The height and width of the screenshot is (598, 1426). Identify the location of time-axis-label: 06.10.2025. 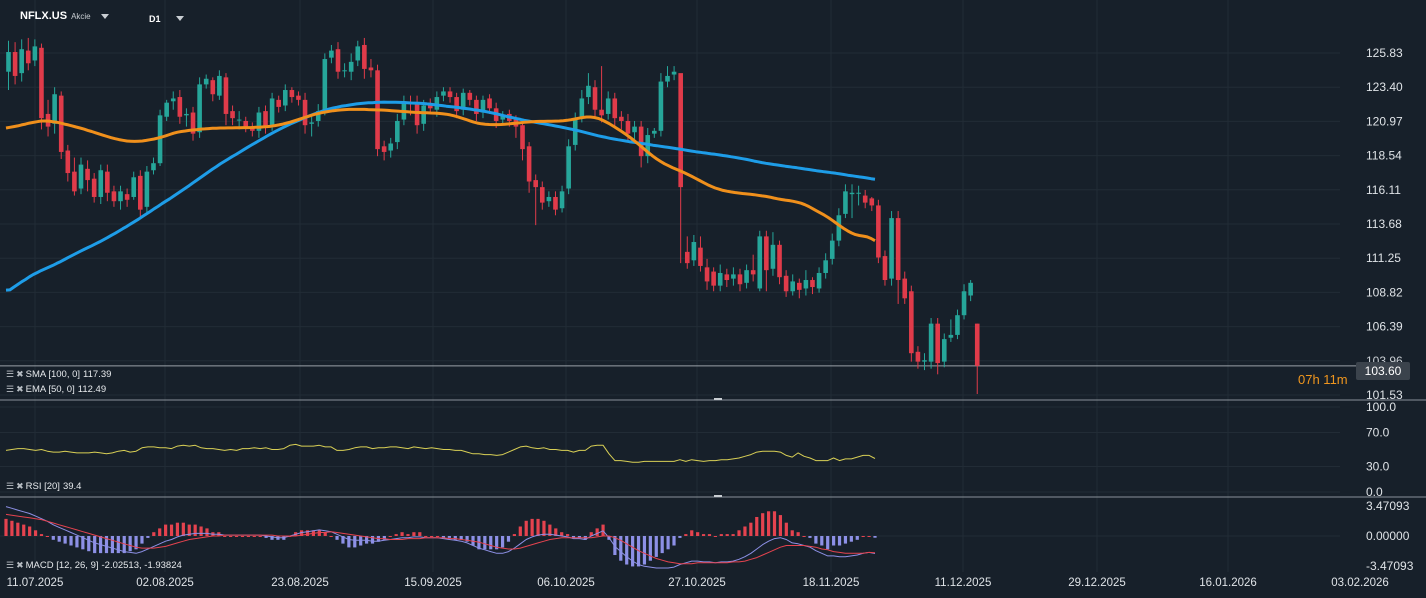
(566, 583).